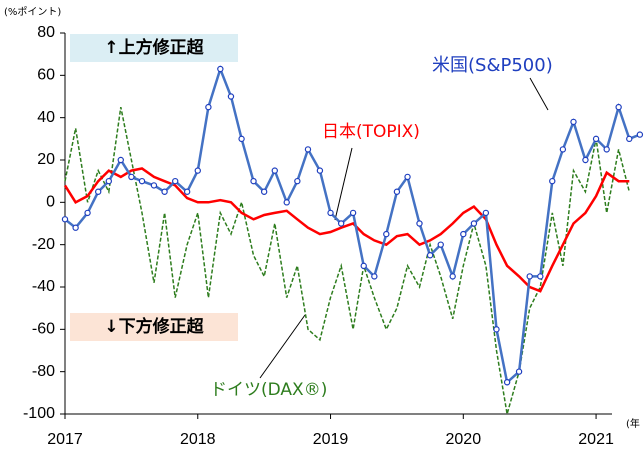 This screenshot has height=452, width=644. I want to click on x-tick-label: 2018, so click(198, 439).